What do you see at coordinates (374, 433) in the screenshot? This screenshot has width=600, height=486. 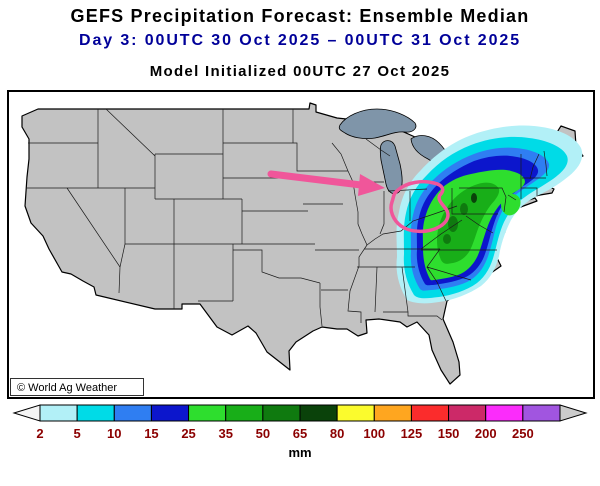 I see `colorbar-tick-label: 100` at bounding box center [374, 433].